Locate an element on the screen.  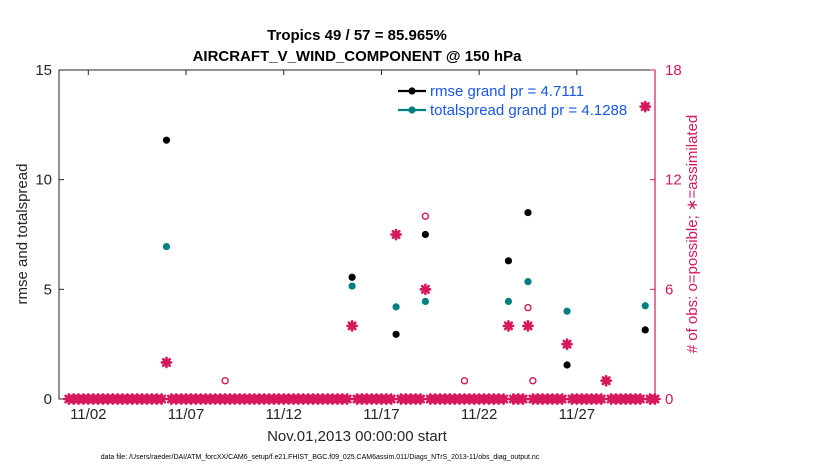
x-tick-label: 11/12 is located at coordinates (284, 414).